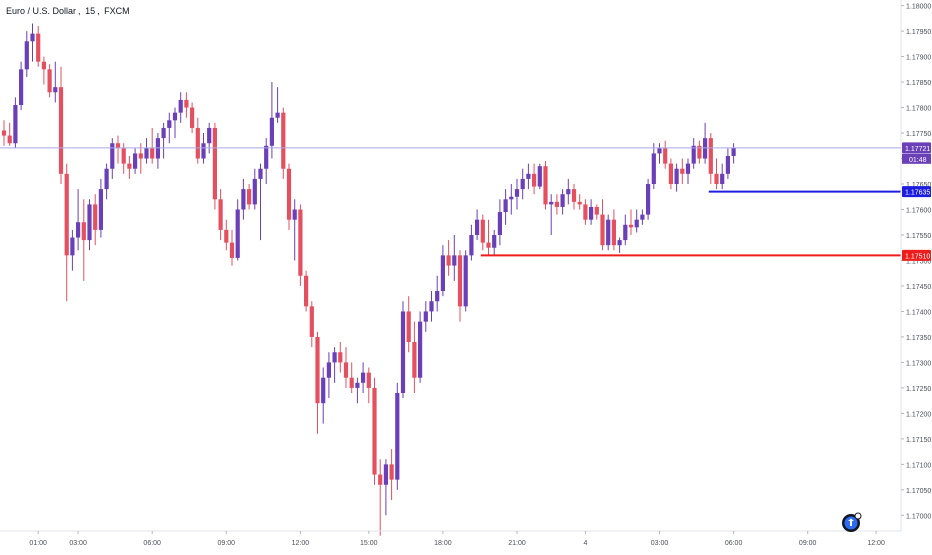  What do you see at coordinates (734, 543) in the screenshot?
I see `x-tick-label: 06:00` at bounding box center [734, 543].